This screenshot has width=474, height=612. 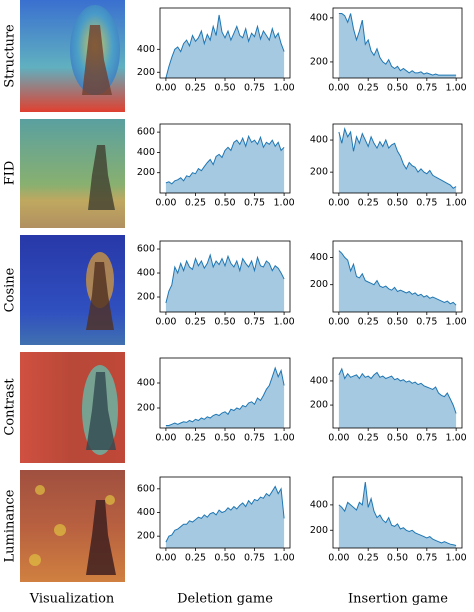 What do you see at coordinates (10, 173) in the screenshot?
I see `row-label: FID` at bounding box center [10, 173].